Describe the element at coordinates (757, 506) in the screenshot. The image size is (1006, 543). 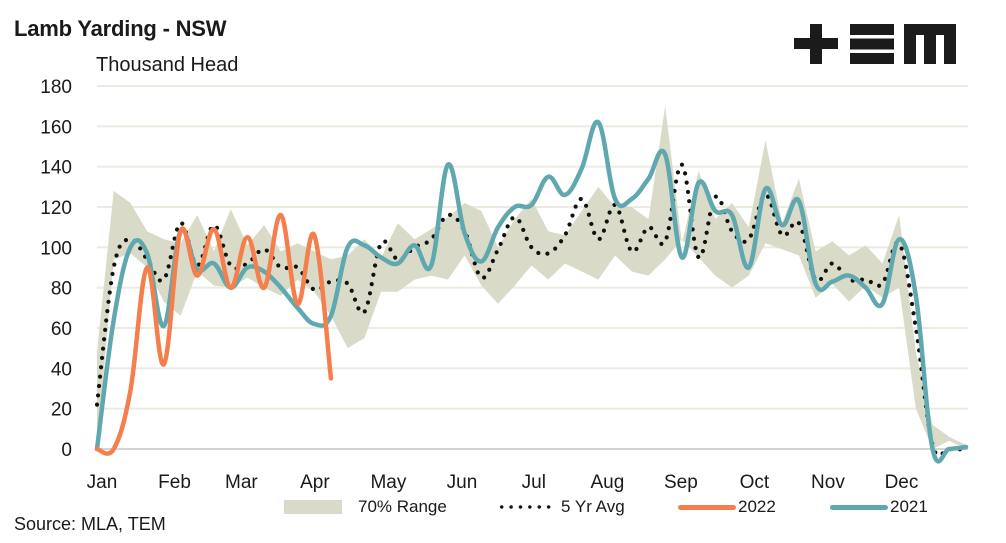
I see `legend-label-2022: 2022` at that location.